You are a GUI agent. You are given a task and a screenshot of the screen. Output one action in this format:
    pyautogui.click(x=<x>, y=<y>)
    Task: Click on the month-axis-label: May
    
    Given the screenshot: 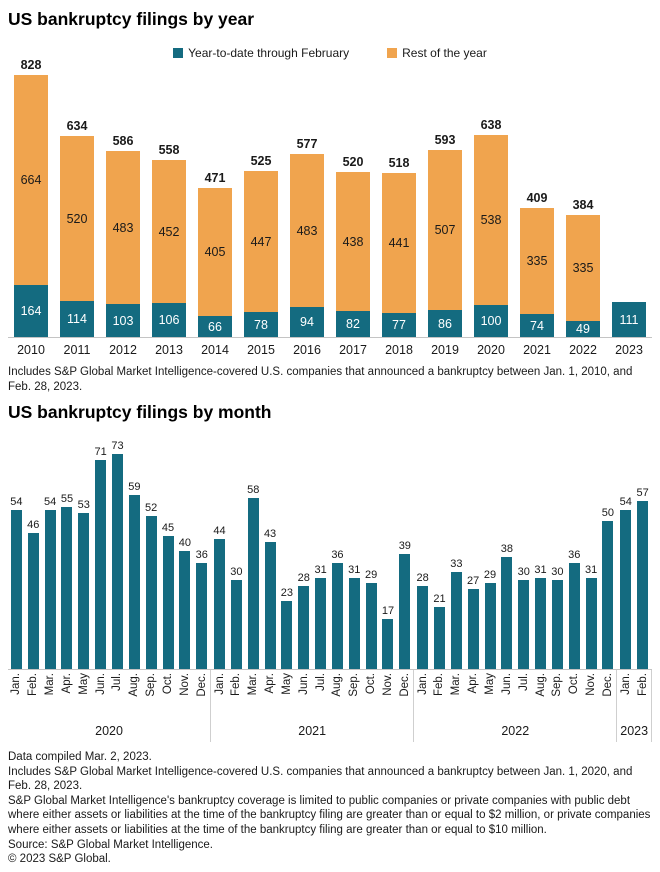 What is the action you would take?
    pyautogui.click(x=83, y=684)
    